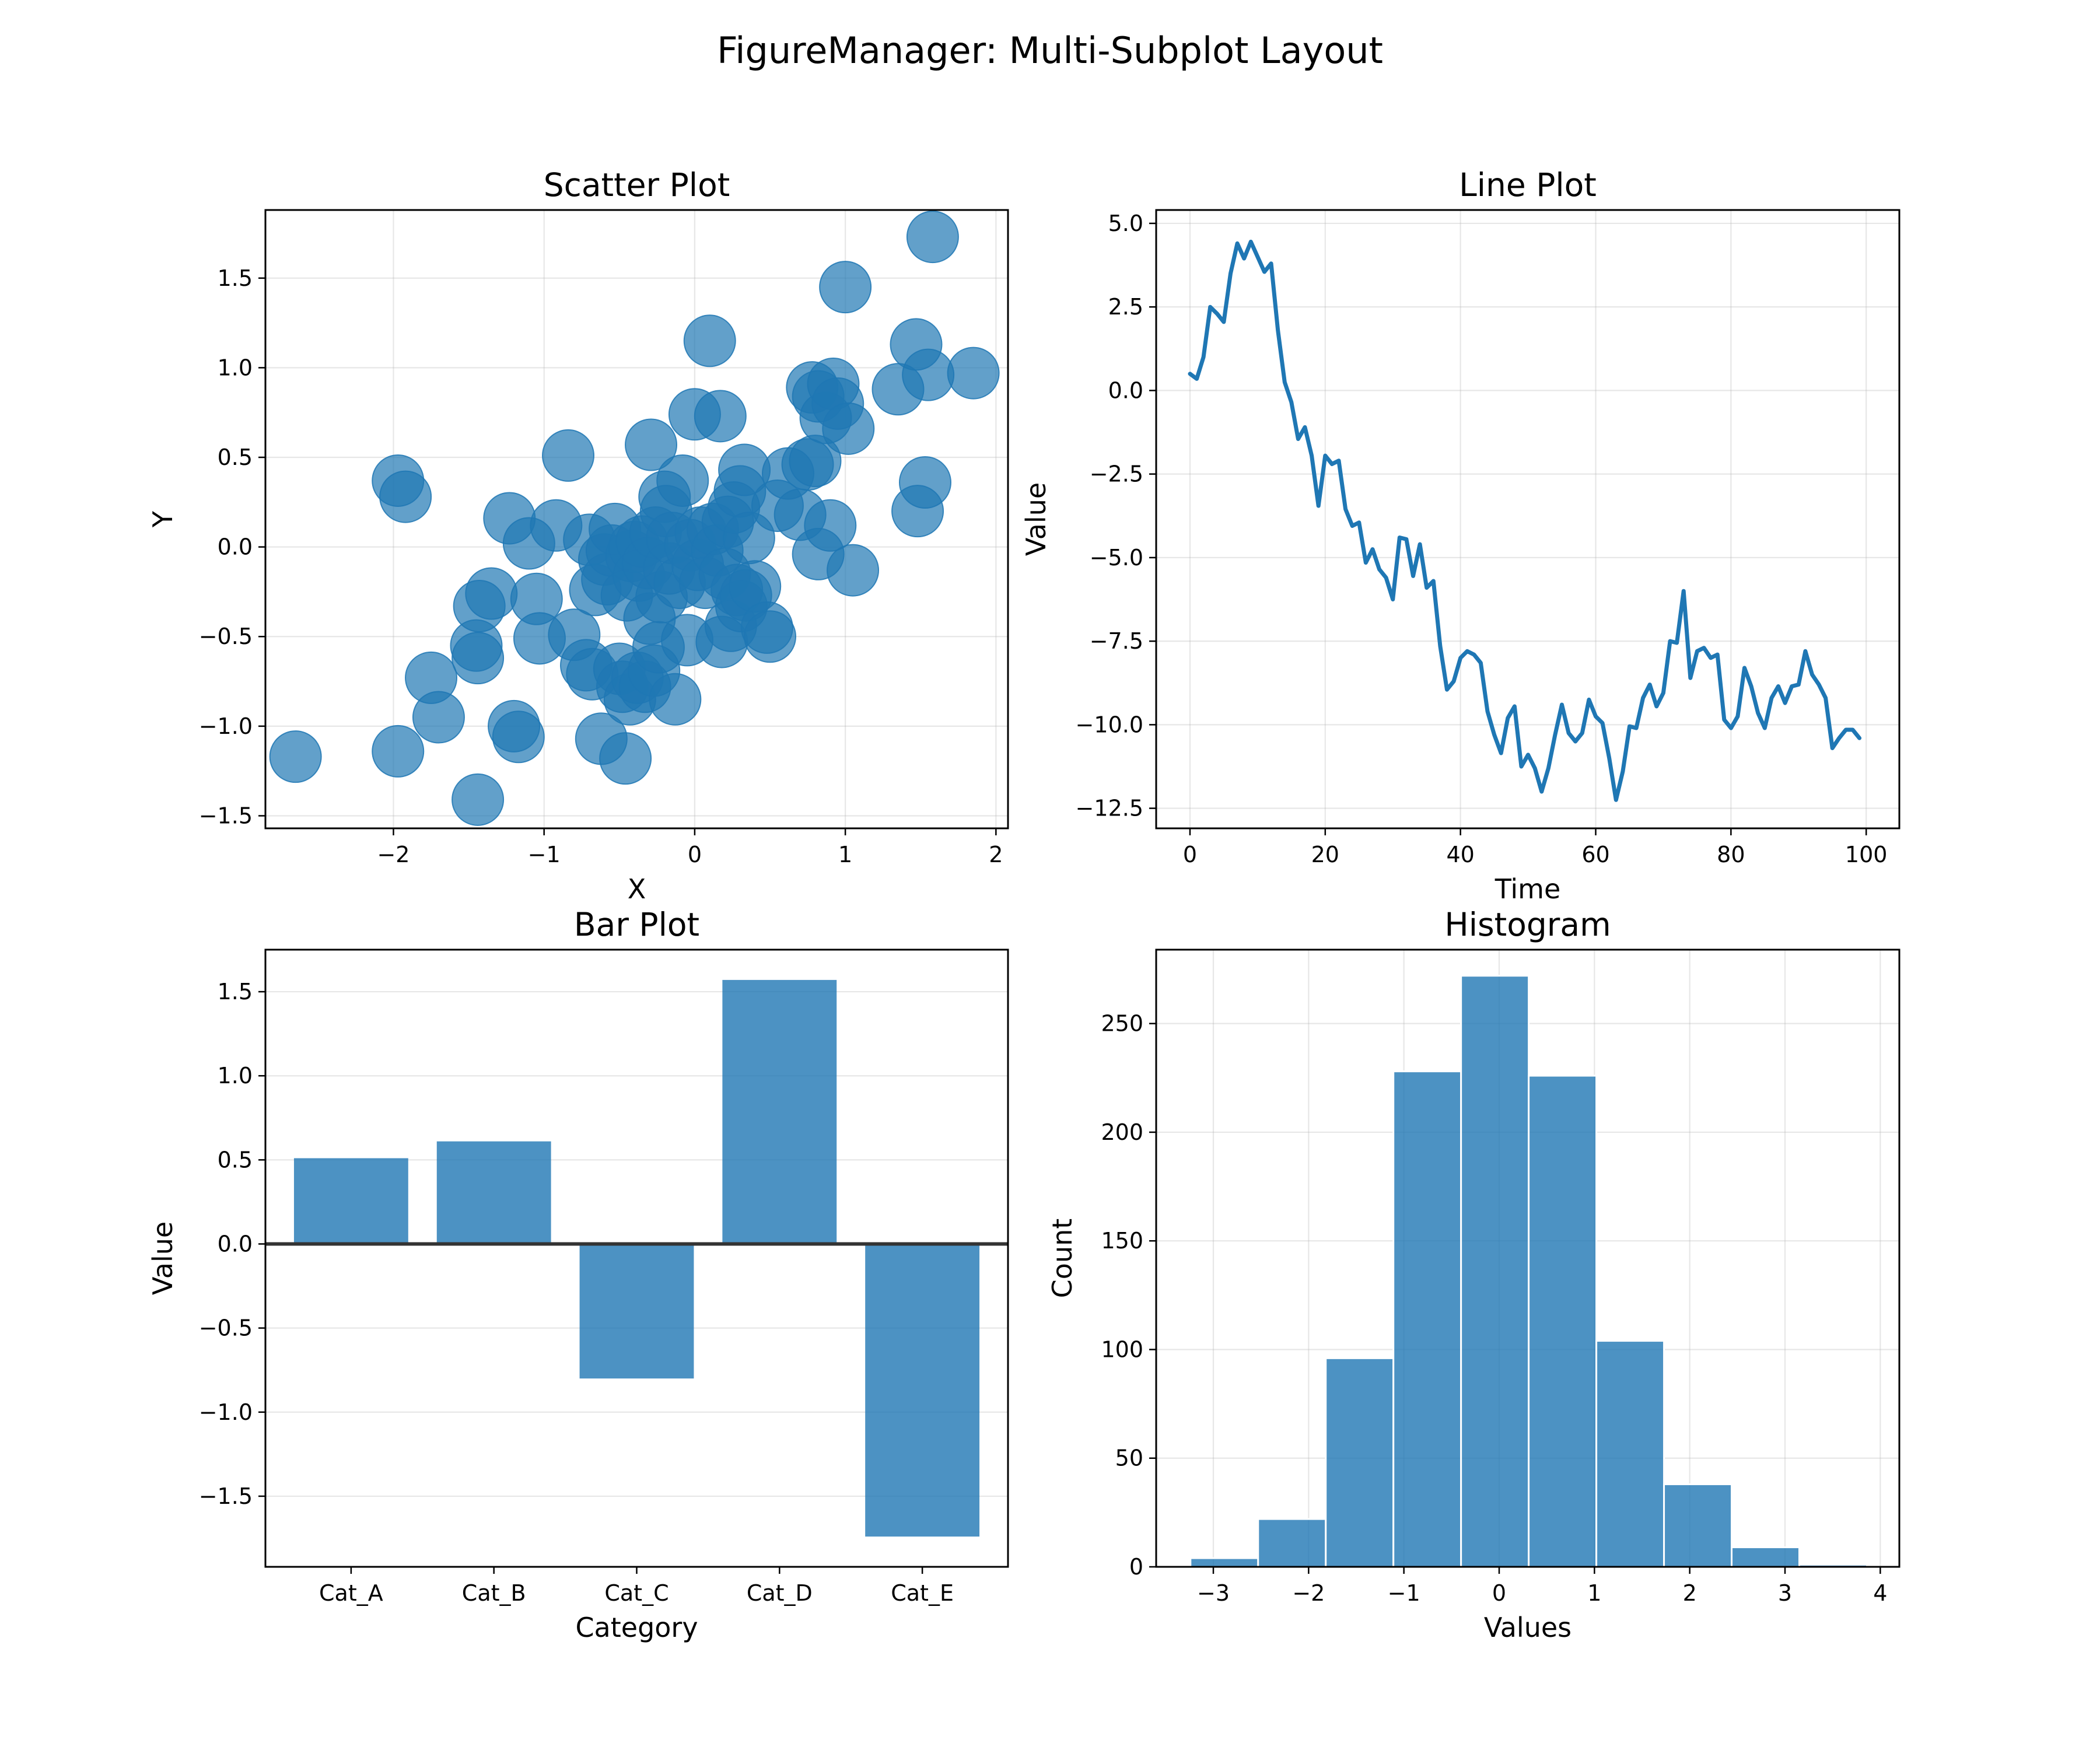 Image resolution: width=2100 pixels, height=1750 pixels. What do you see at coordinates (1122, 1132) in the screenshot?
I see `hist-y-tick-label: 200` at bounding box center [1122, 1132].